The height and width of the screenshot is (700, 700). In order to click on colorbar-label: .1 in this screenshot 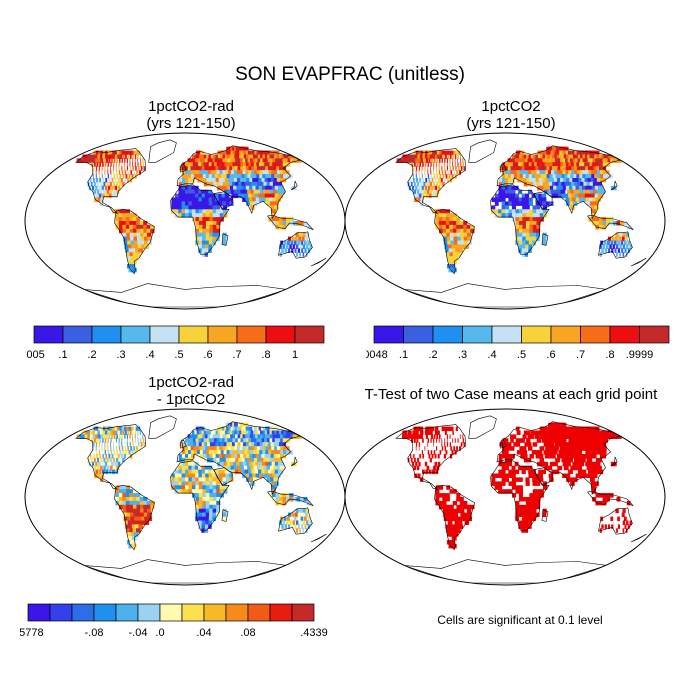, I will do `click(403, 354)`.